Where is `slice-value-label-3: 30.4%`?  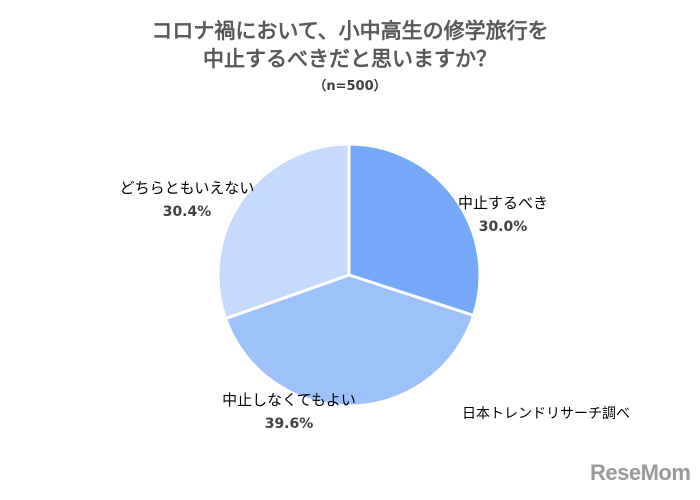
slice-value-label-3: 30.4% is located at coordinates (187, 212).